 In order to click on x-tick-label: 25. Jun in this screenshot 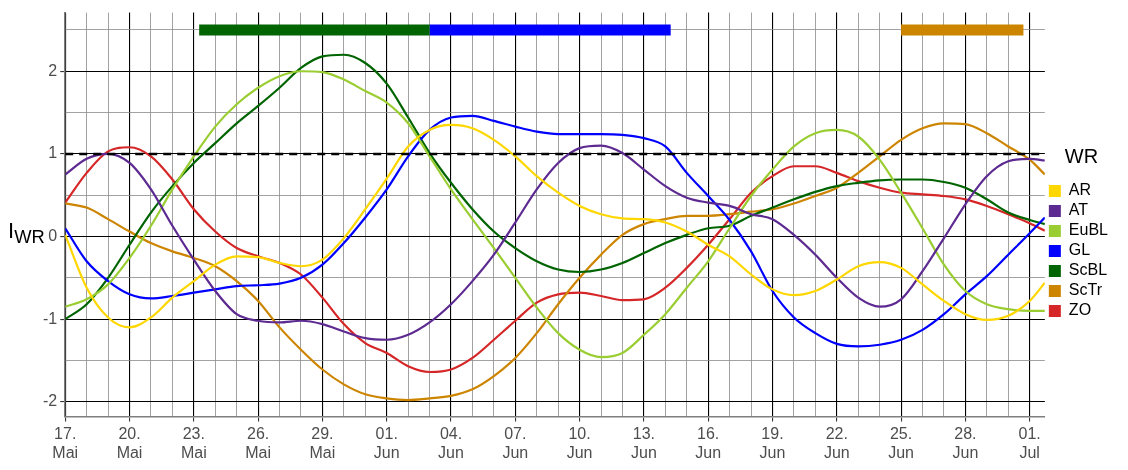, I will do `click(901, 442)`.